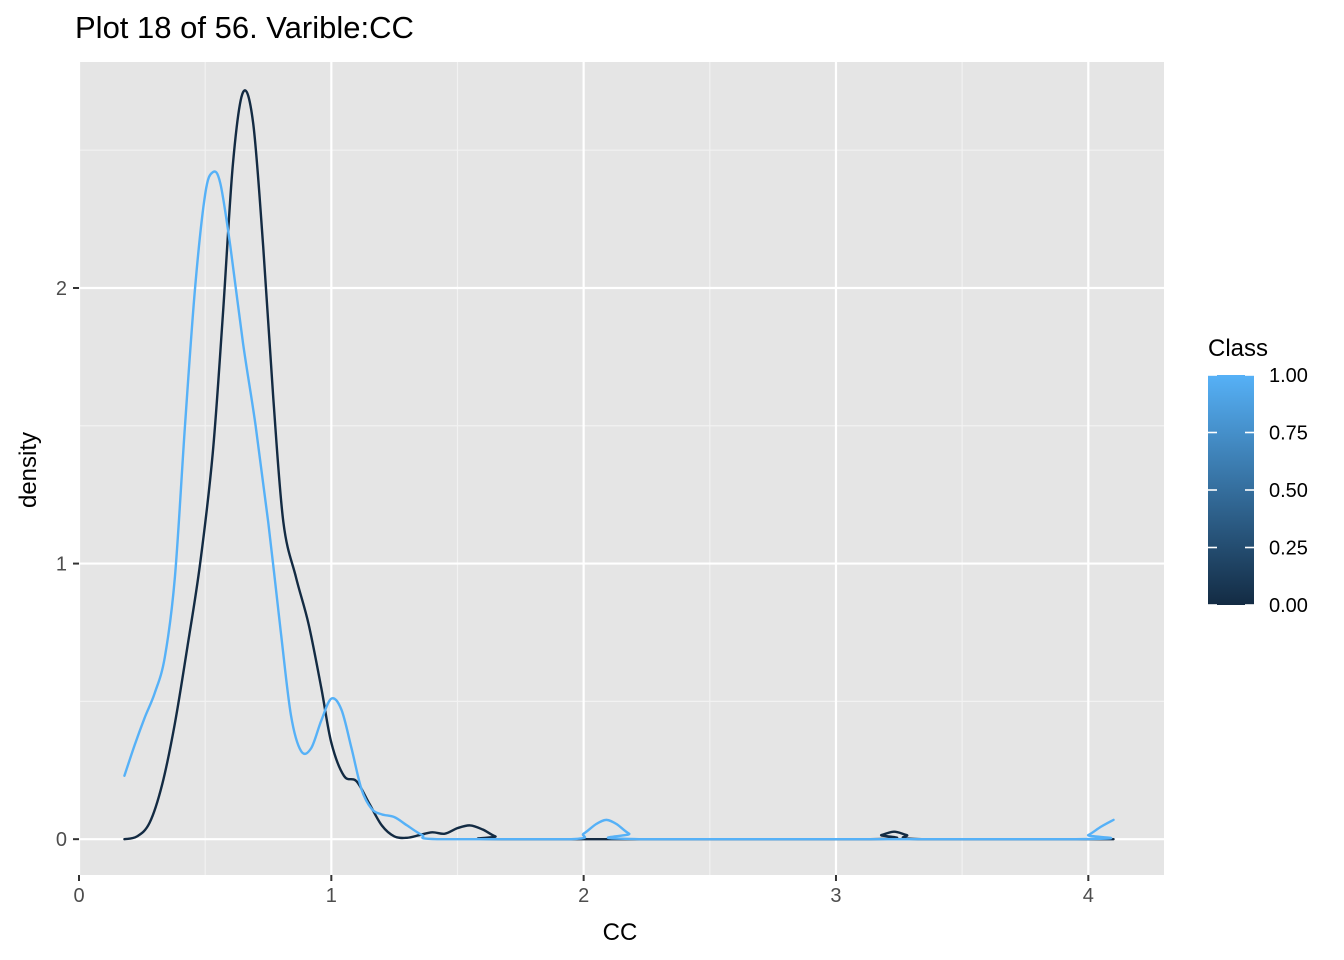  Describe the element at coordinates (1288, 434) in the screenshot. I see `legend-tick-label: 0.75` at that location.